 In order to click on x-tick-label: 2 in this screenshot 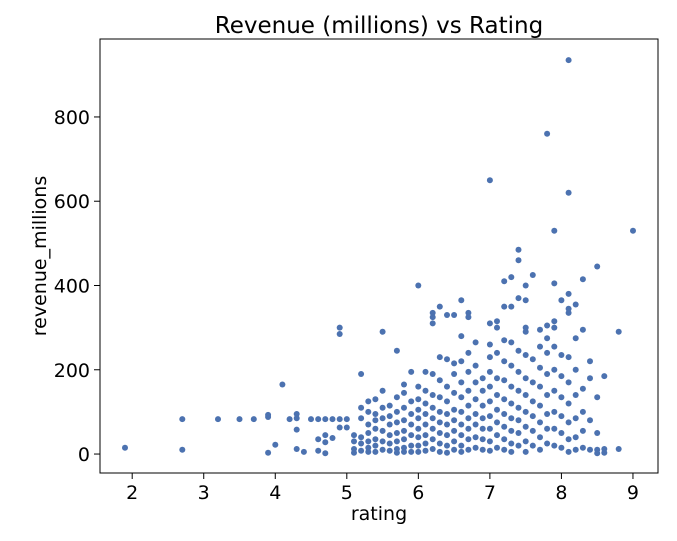, I will do `click(132, 493)`.